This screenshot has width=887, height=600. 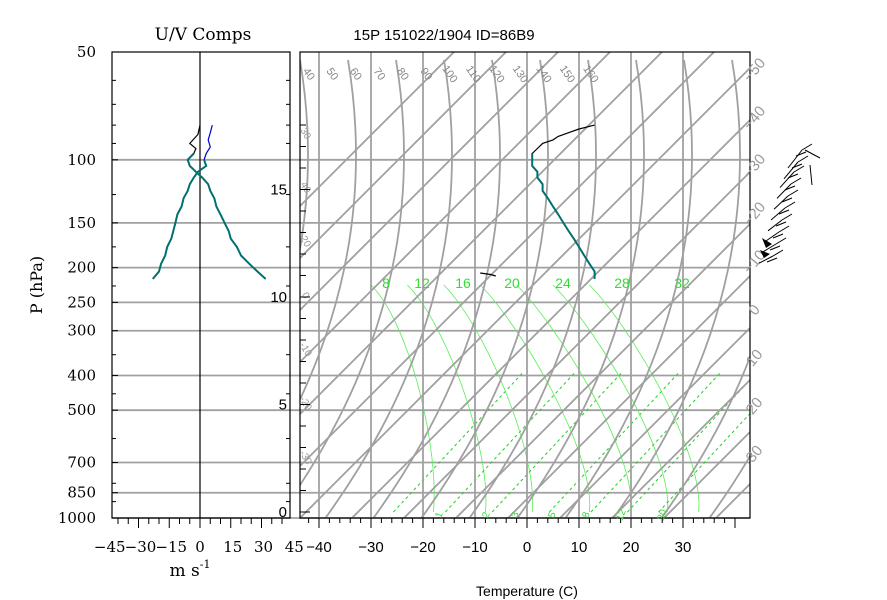 I want to click on skewt-x-tick-label: 30, so click(x=683, y=547).